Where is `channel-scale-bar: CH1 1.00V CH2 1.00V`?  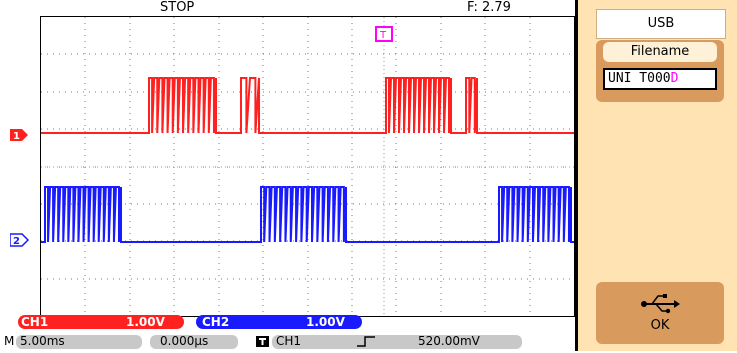 channel-scale-bar: CH1 1.00V CH2 1.00V is located at coordinates (287, 323).